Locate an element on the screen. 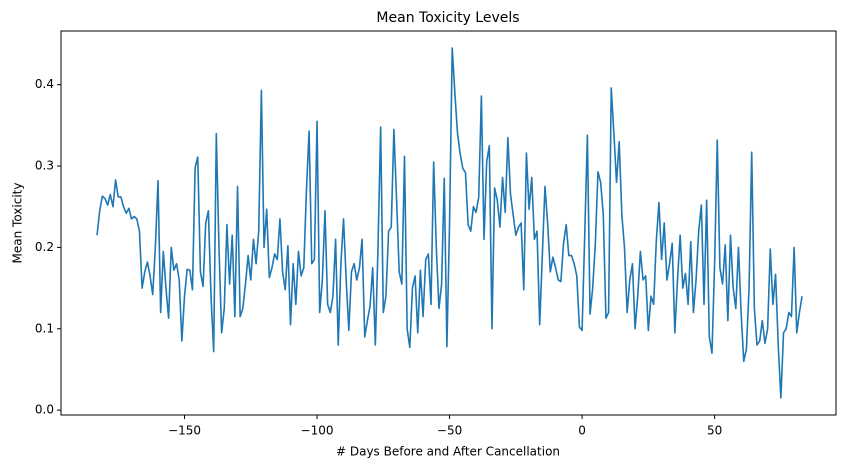 Image resolution: width=846 pixels, height=468 pixels. x-tick-label: −50 is located at coordinates (449, 431).